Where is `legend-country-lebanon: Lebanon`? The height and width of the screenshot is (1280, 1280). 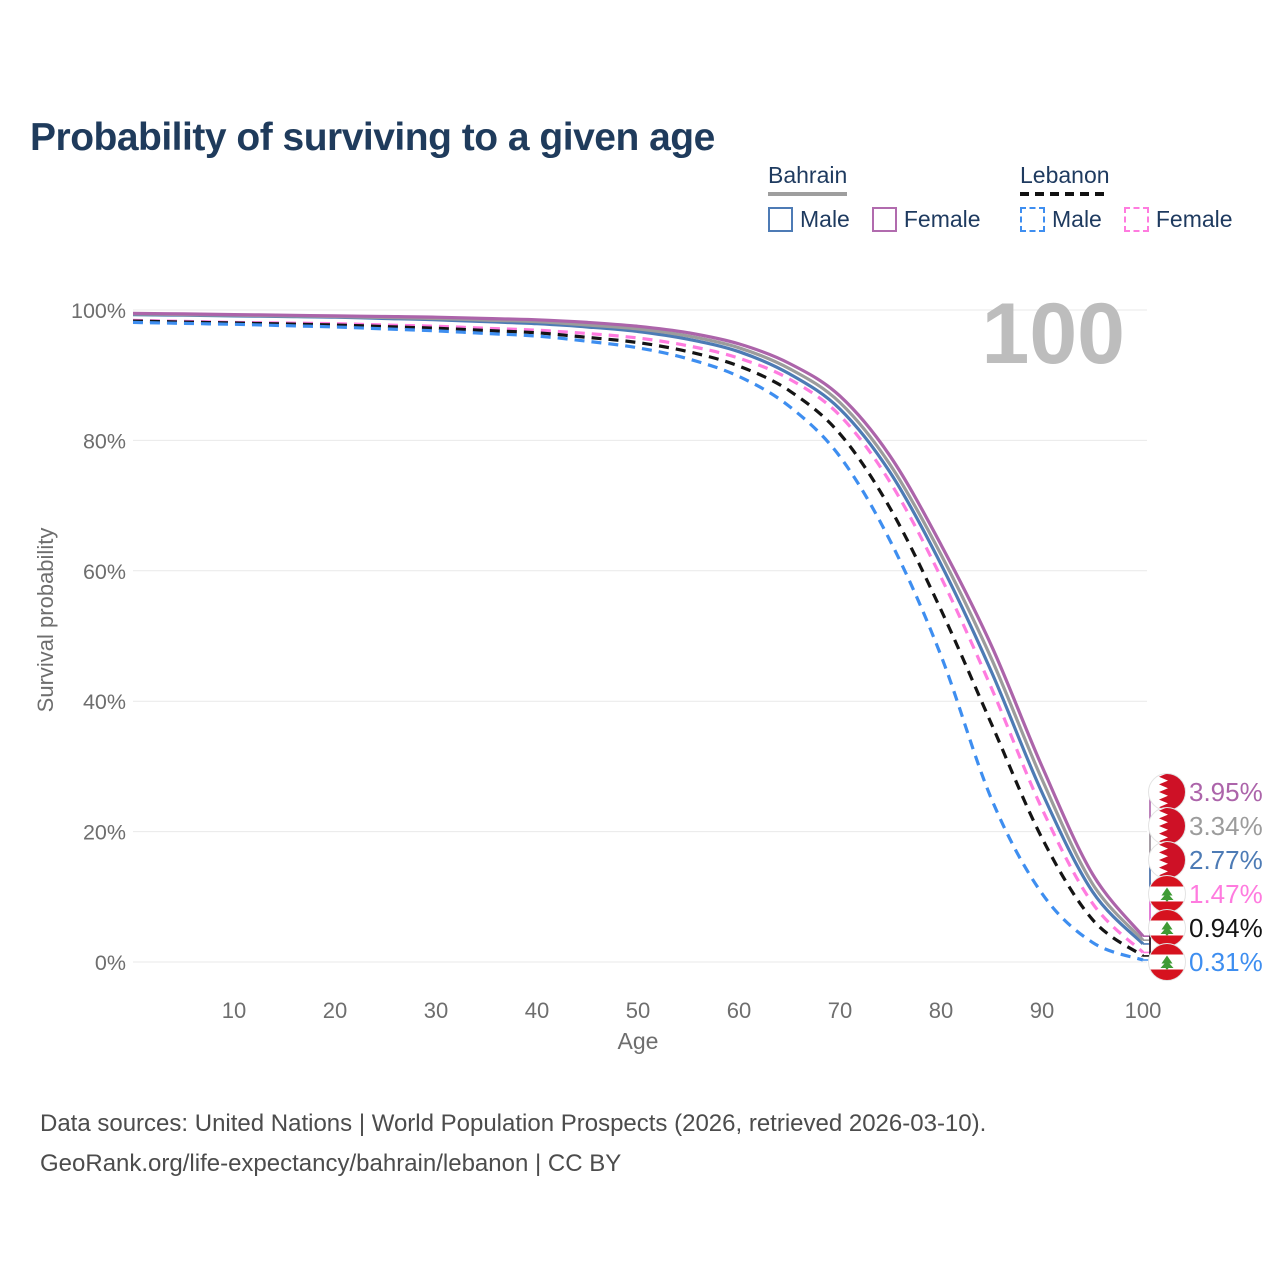
legend-country-lebanon: Lebanon is located at coordinates (1065, 179).